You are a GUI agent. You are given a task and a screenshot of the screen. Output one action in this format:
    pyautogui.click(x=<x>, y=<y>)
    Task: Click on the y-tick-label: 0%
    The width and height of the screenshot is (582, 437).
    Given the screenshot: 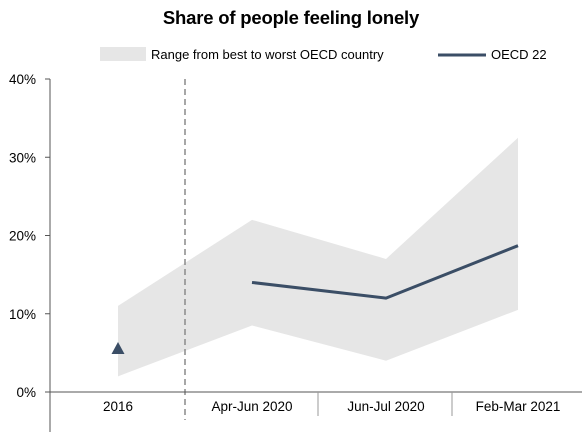 What is the action you would take?
    pyautogui.click(x=26, y=392)
    